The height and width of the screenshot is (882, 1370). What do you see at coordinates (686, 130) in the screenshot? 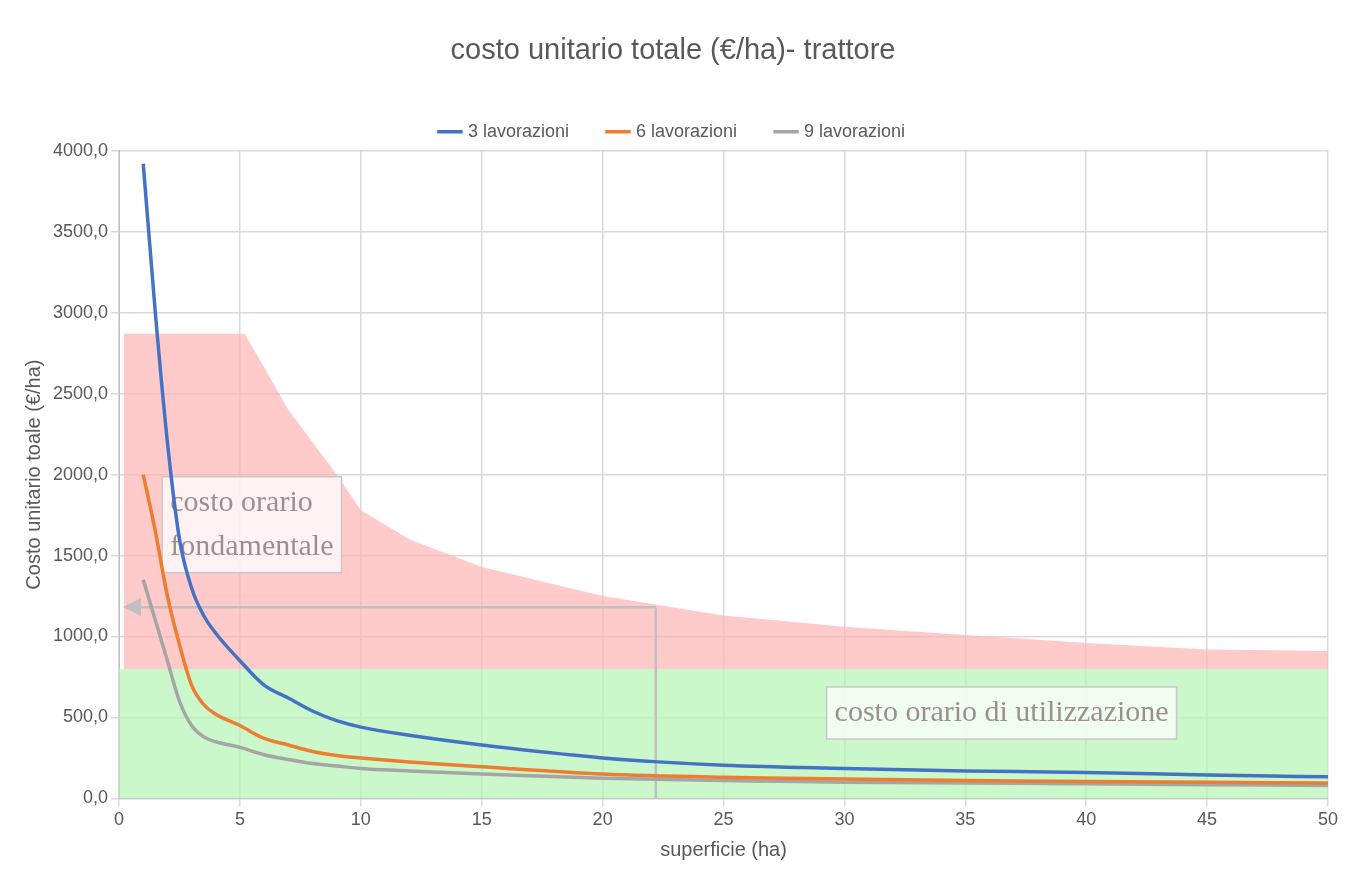
I see `legend-label: 6 lavorazioni` at bounding box center [686, 130].